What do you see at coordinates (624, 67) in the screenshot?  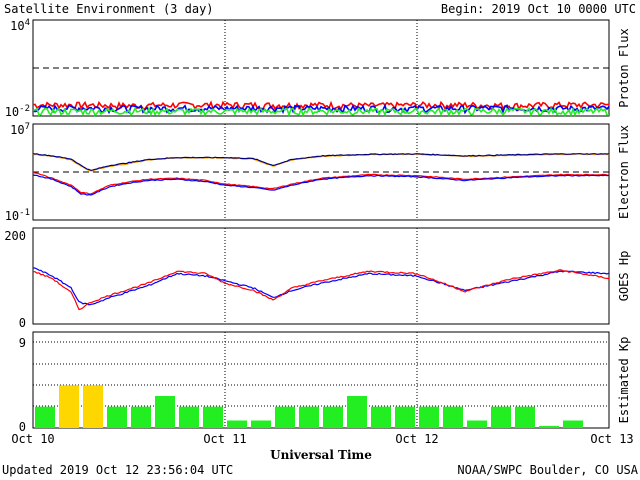 I see `proton-flux-axis-label: Proton Flux` at bounding box center [624, 67].